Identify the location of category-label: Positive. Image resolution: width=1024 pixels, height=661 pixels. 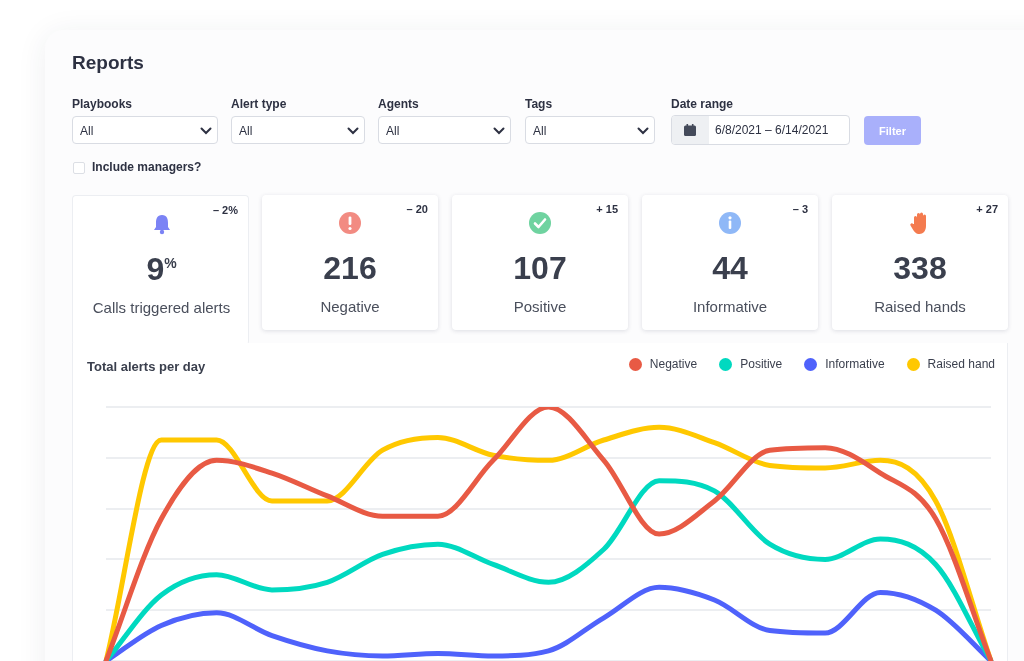
(540, 306).